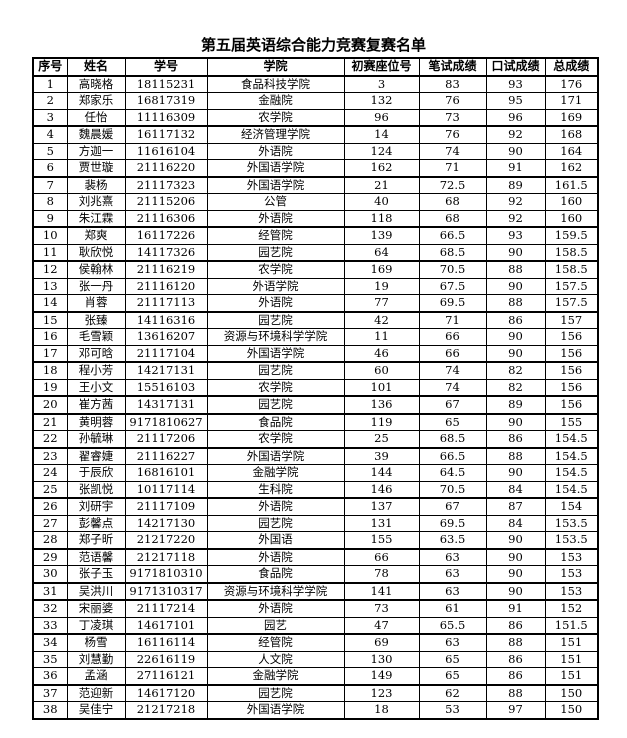  Describe the element at coordinates (515, 67) in the screenshot. I see `col-header-oral: 口试成绩` at that location.